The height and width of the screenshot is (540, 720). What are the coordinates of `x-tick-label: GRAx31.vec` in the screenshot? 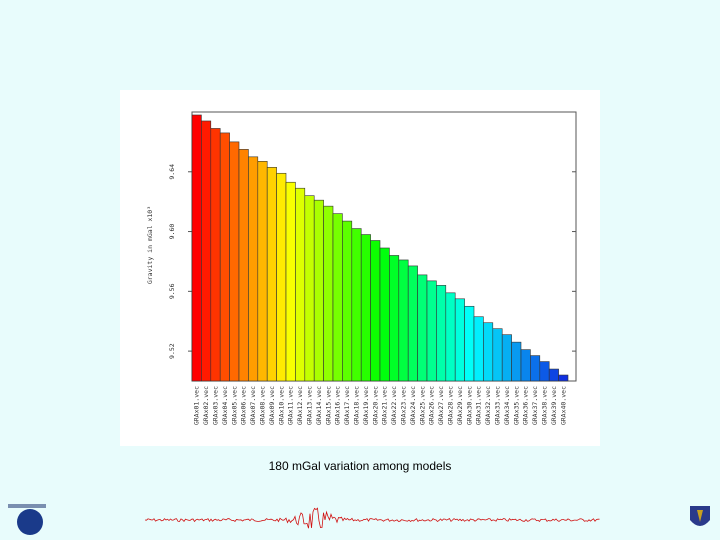 It's located at (479, 405).